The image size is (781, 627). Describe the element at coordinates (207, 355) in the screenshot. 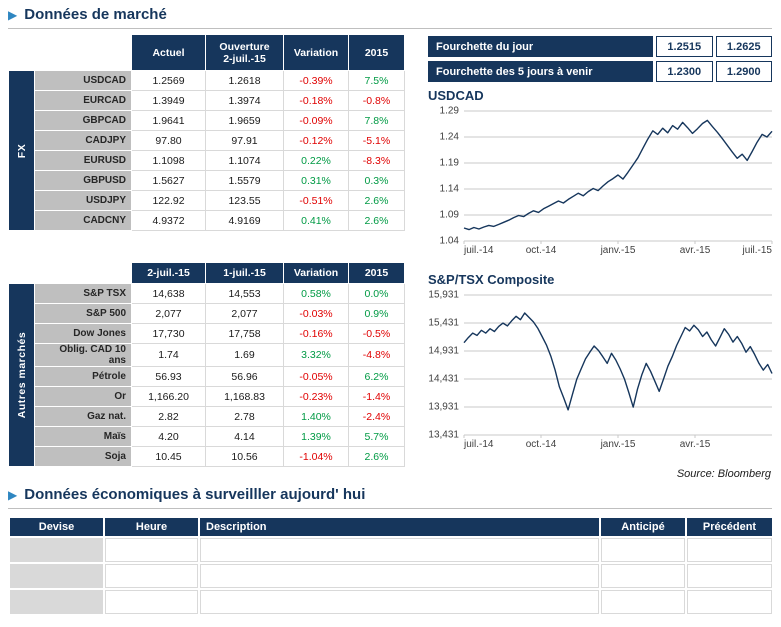

I see `markets-row: Oblig. CAD 10 ans 1.74 1.69 3.32% -4.8%` at that location.